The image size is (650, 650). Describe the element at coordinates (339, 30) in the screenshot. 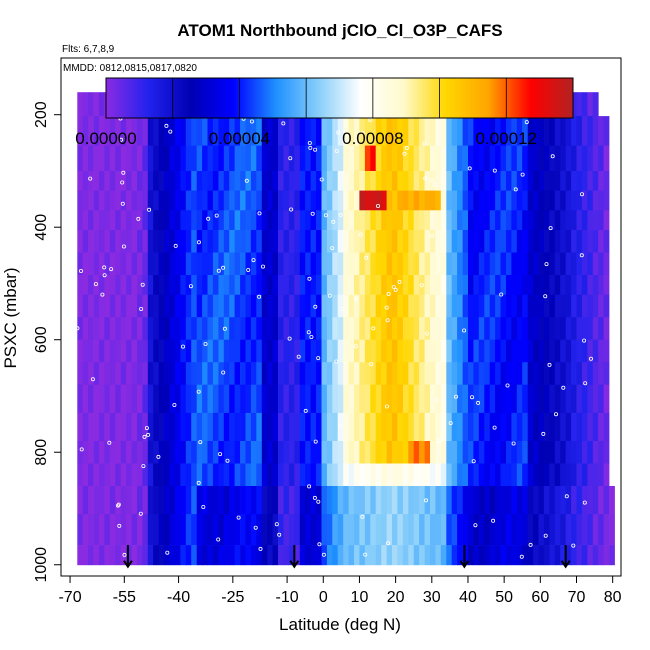

I see `chart-title: ATOM1 Northbound jClO_Cl_O3P_CAFS` at that location.